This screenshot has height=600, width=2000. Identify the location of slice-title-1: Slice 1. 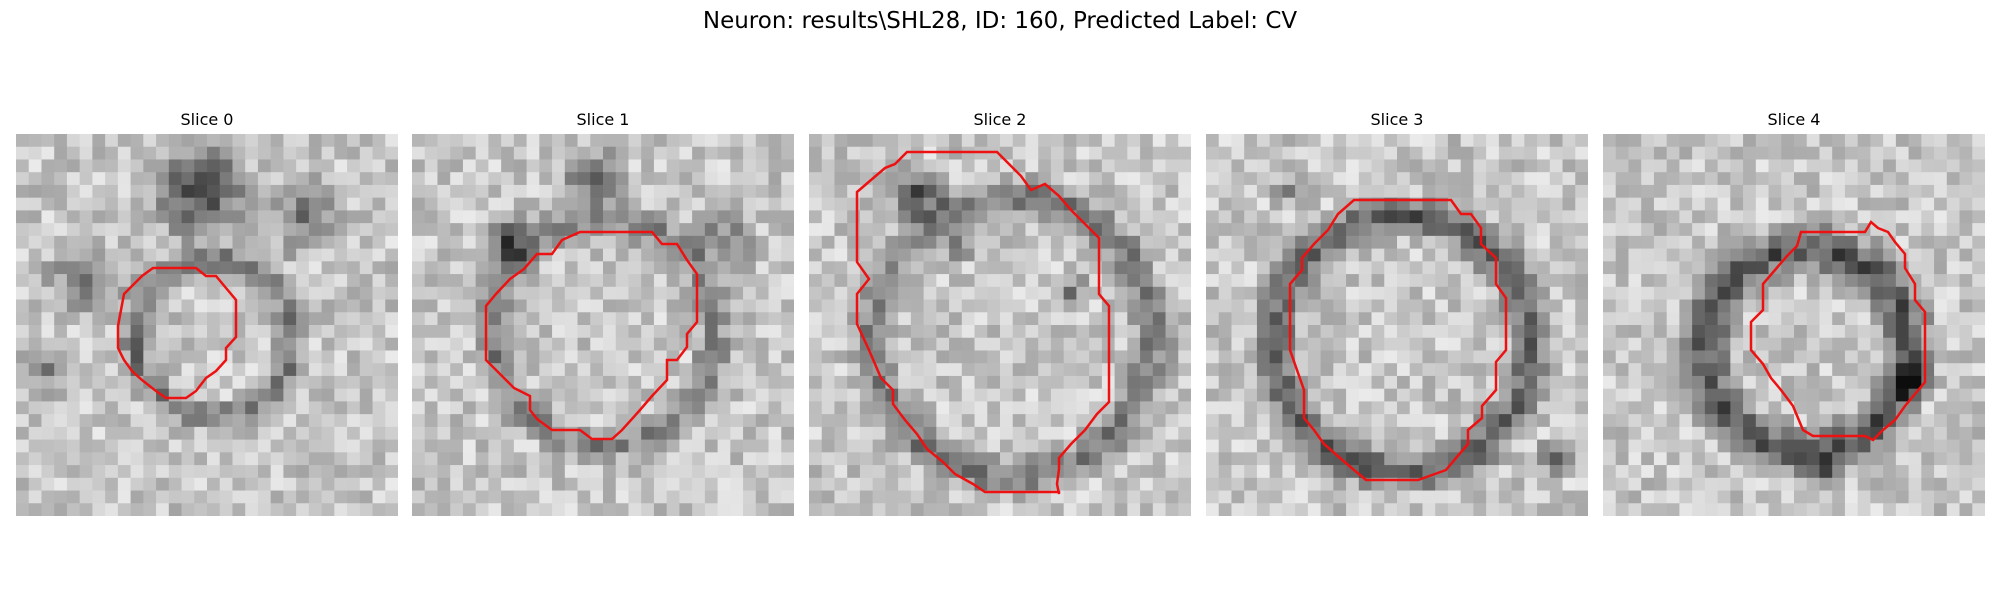
(603, 119).